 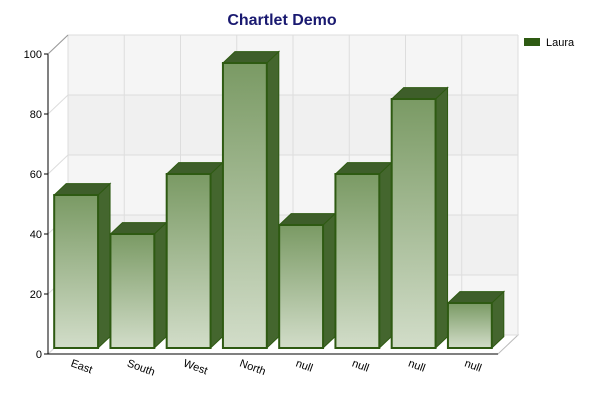 What do you see at coordinates (532, 42) in the screenshot?
I see `legend-swatch-laura` at bounding box center [532, 42].